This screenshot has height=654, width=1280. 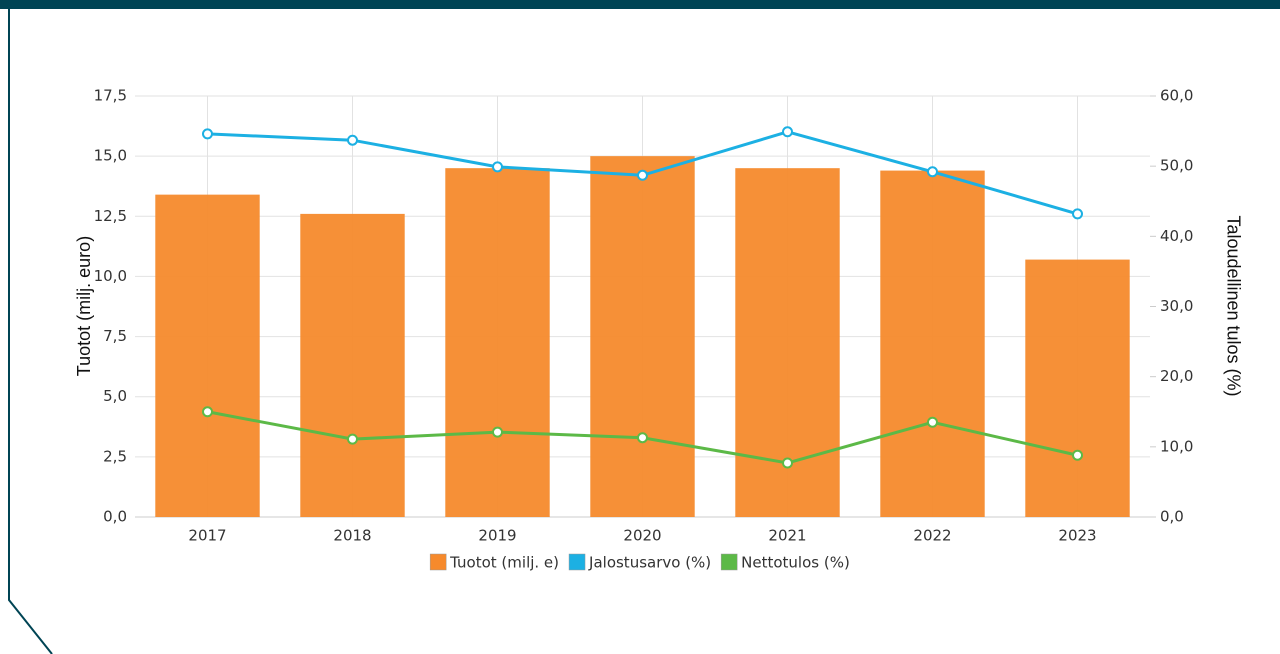 I want to click on y2-tick-label: 40,0, so click(x=1176, y=236).